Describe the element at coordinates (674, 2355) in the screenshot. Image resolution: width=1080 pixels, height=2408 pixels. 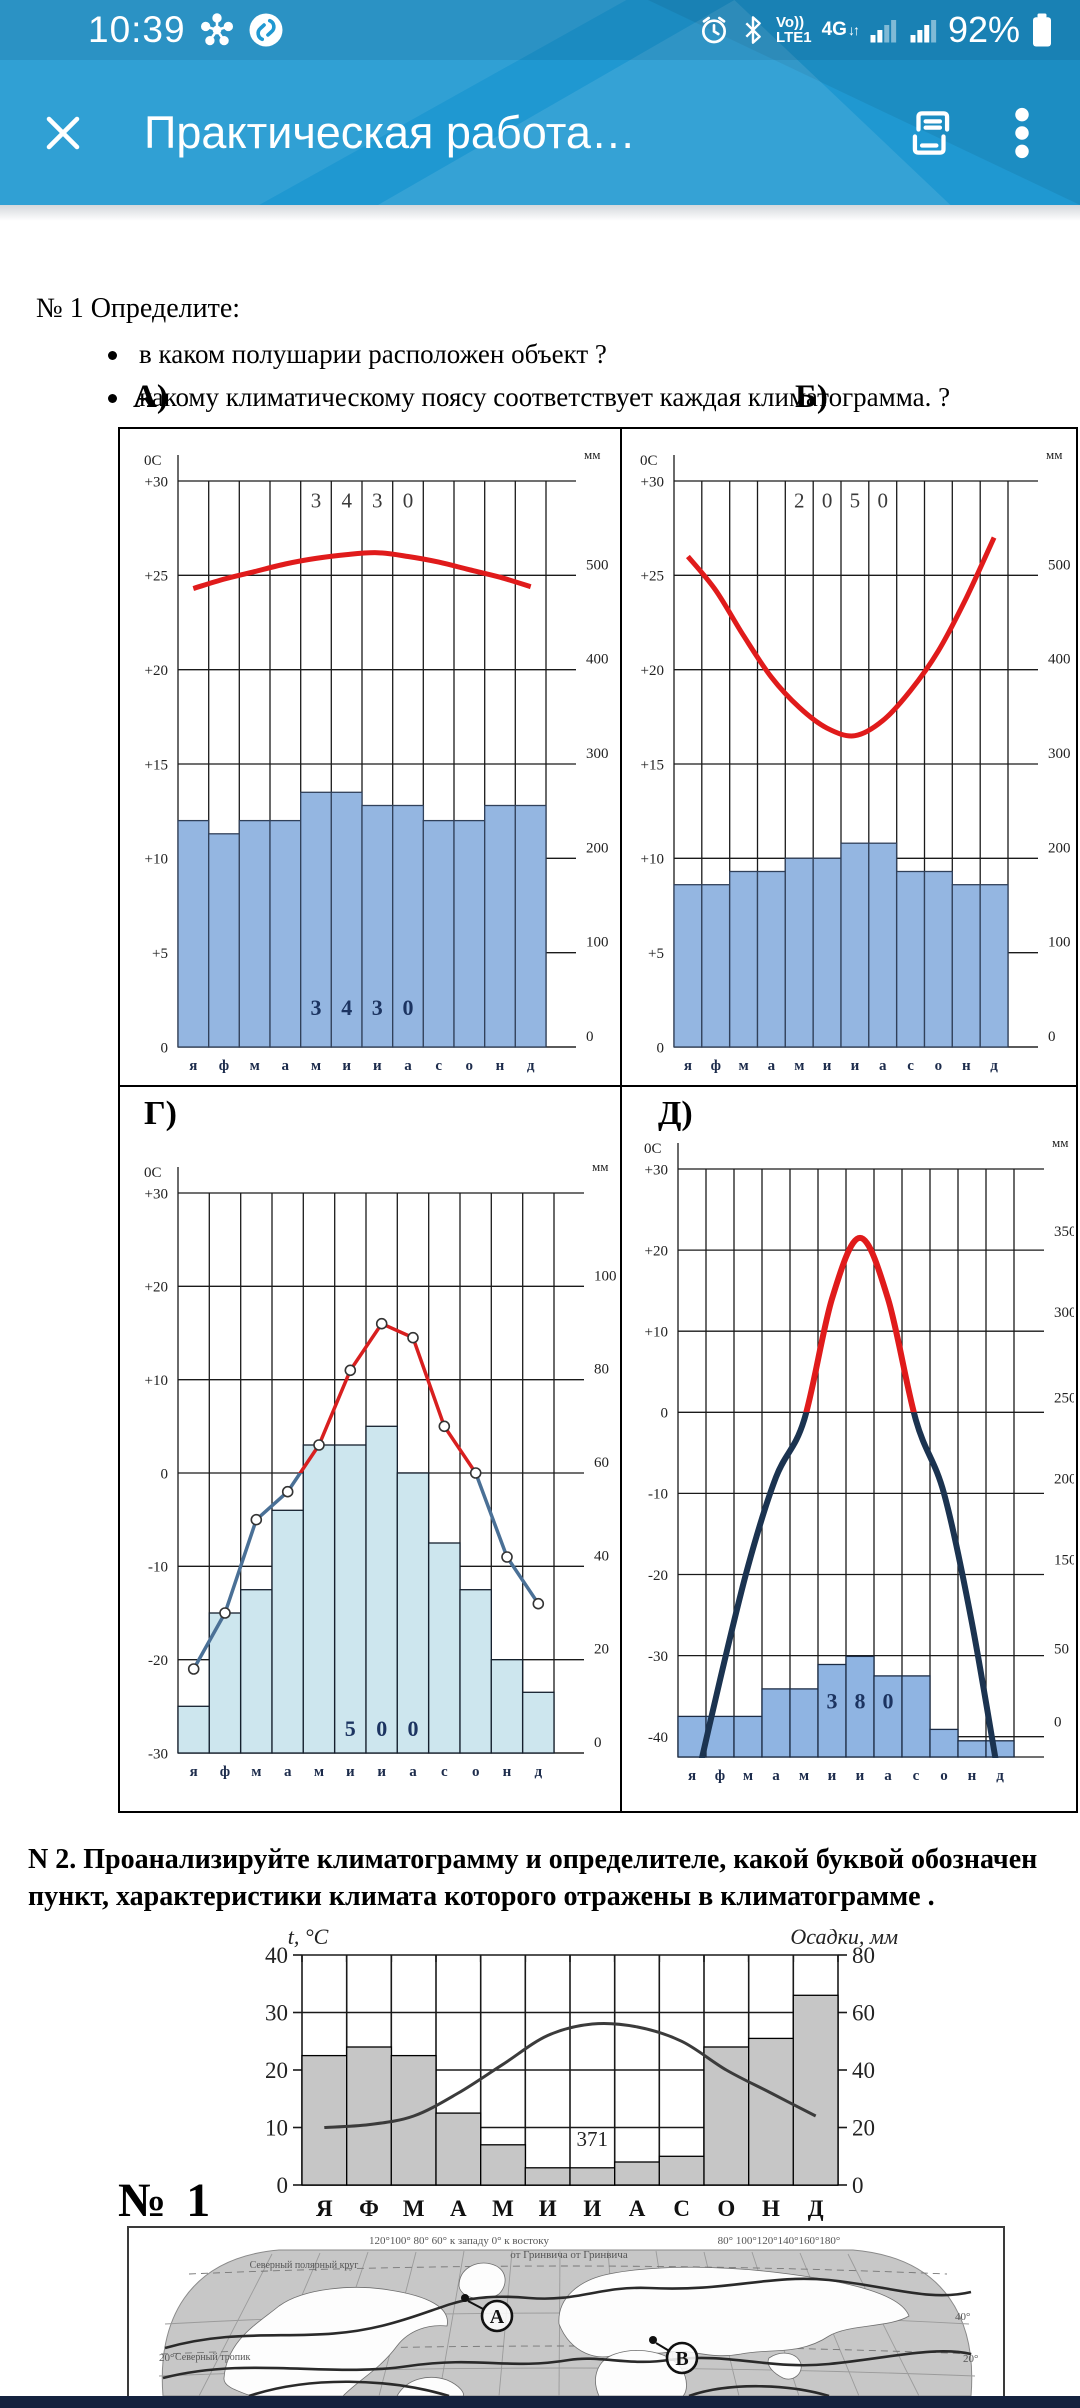
I see `map-marker-b: В` at that location.